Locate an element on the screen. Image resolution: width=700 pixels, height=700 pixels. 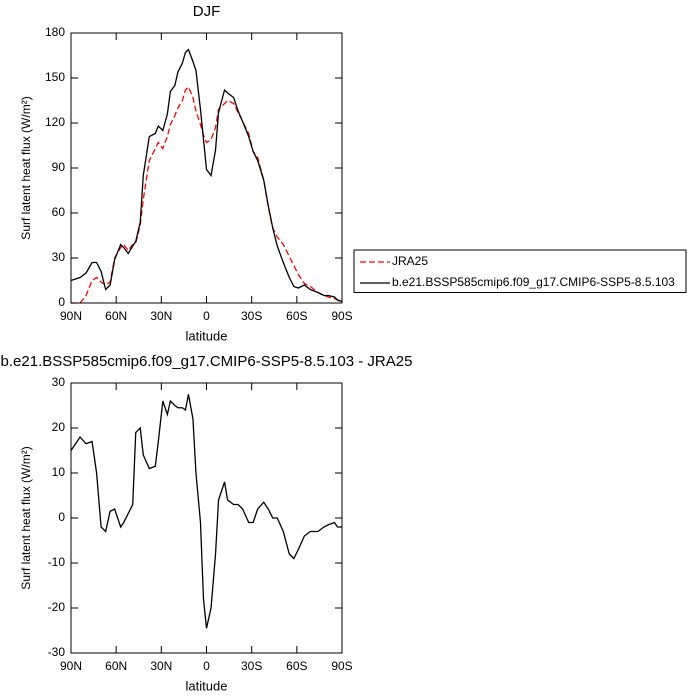
y-tick-label: 180 is located at coordinates (55, 32).